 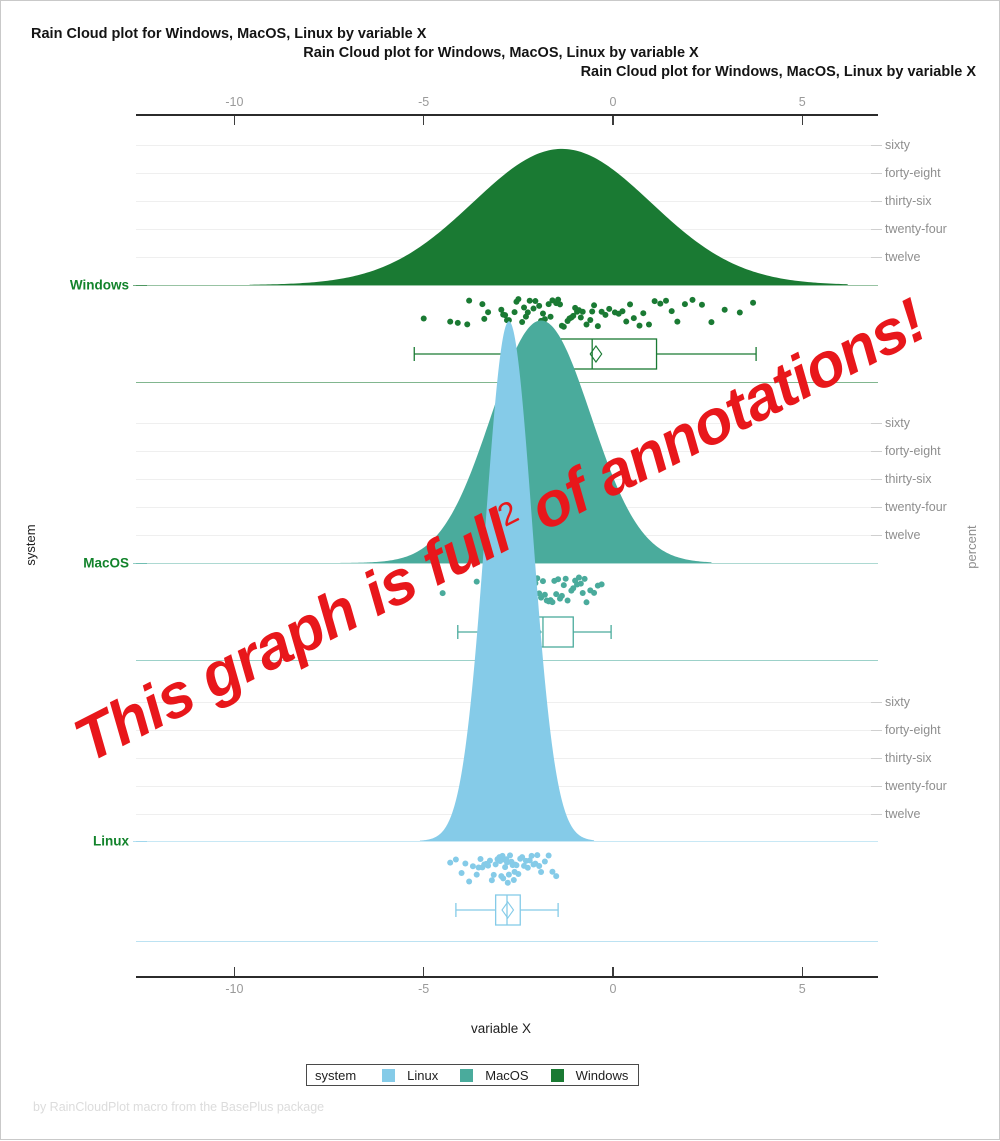 I want to click on x-tick-top, so click(x=424, y=120).